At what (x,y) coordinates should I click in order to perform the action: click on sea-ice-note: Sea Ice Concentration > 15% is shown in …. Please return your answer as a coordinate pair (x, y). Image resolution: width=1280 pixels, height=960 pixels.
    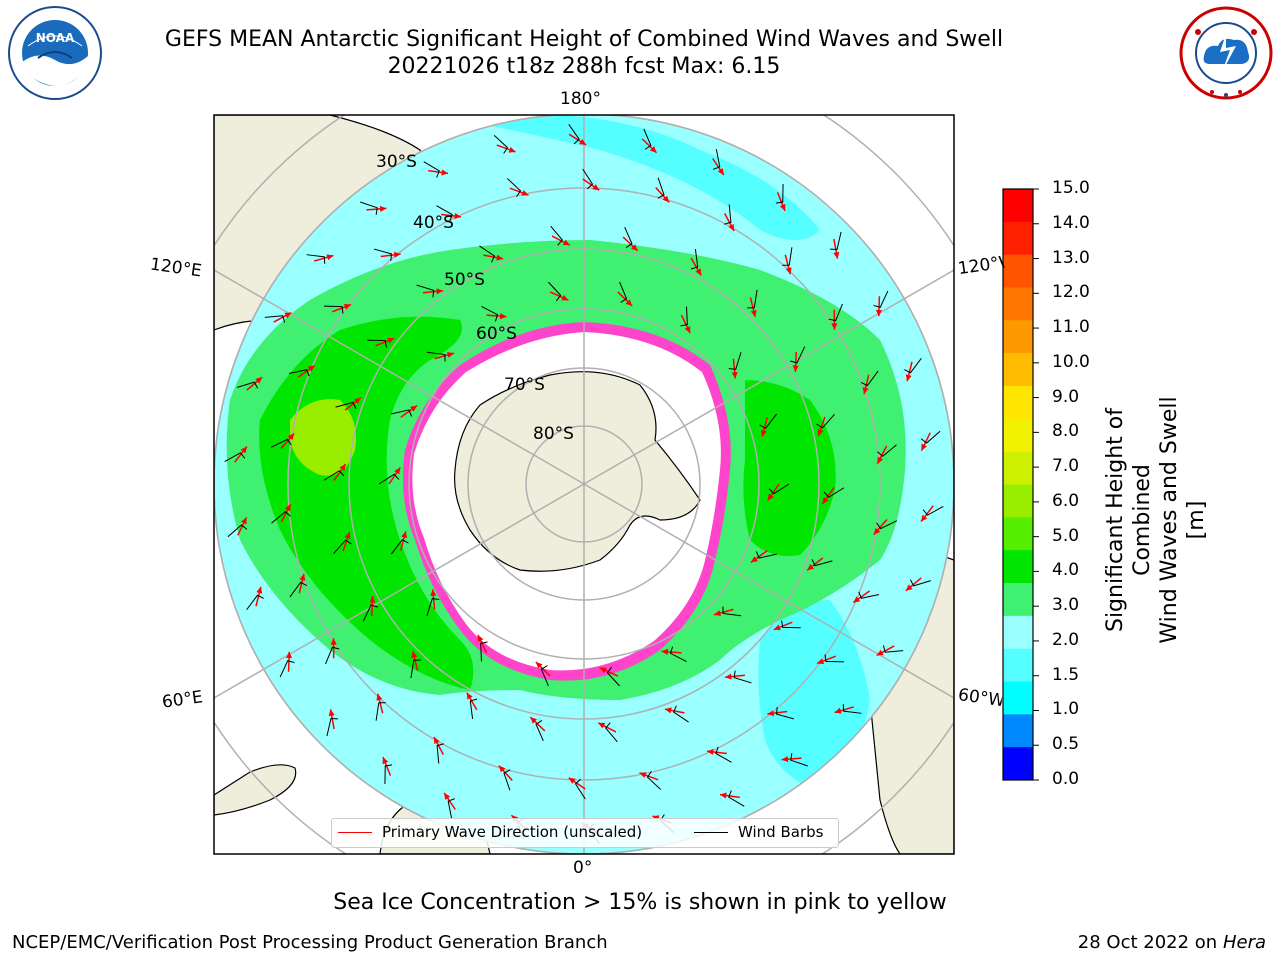
    Looking at the image, I should click on (640, 902).